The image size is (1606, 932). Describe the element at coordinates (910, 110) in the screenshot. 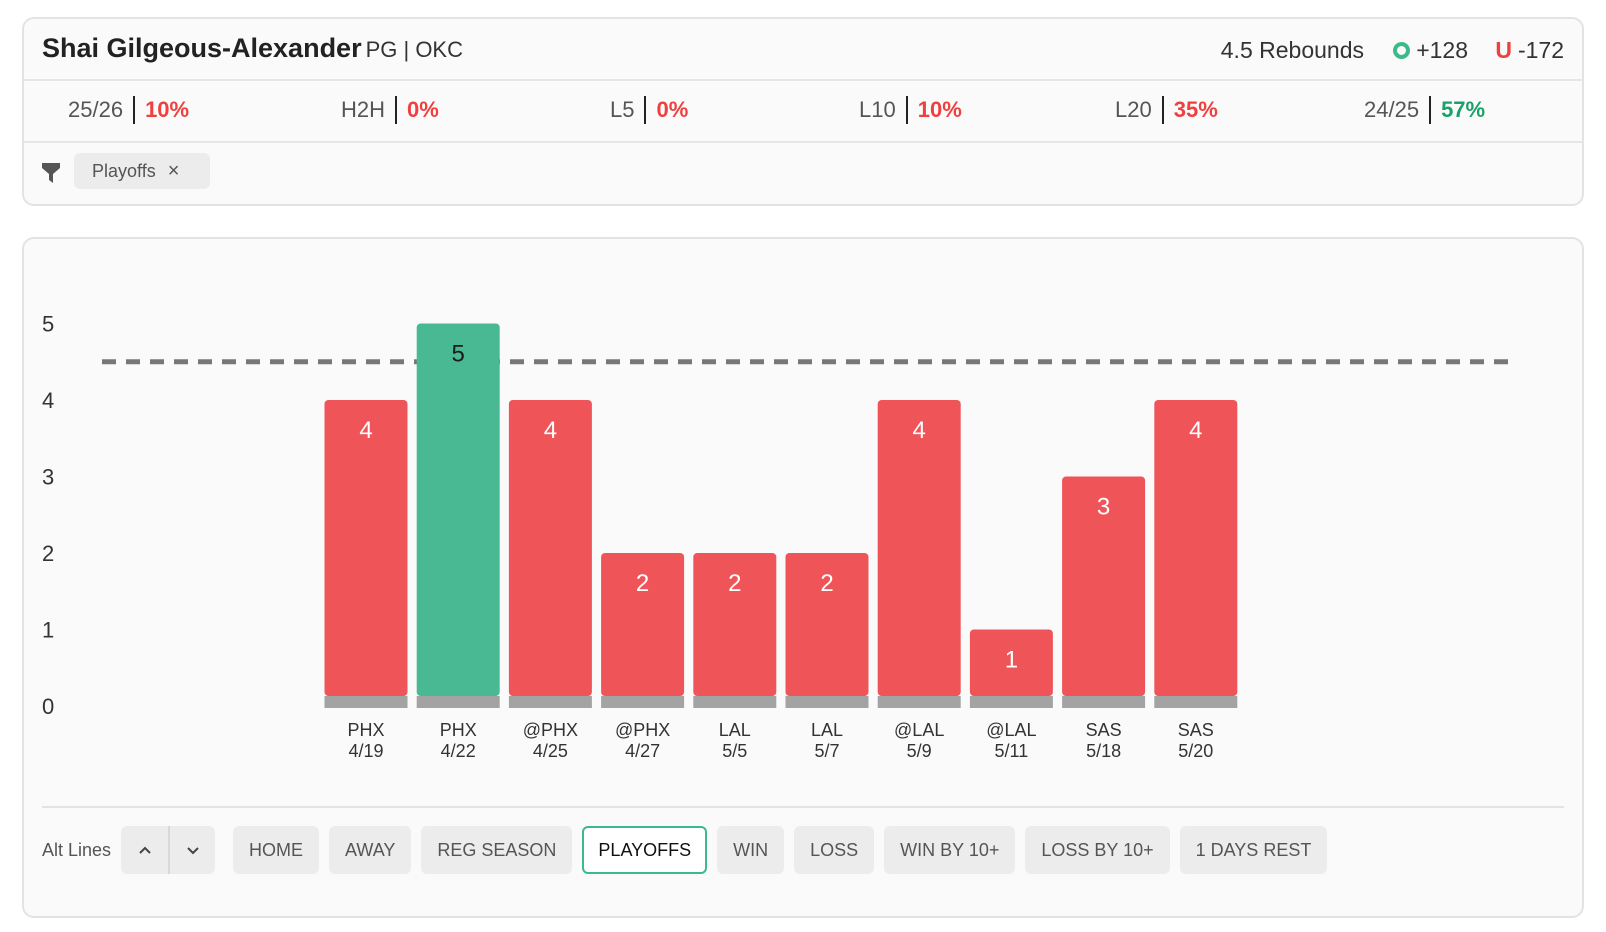

I see `stat-l10: L10 10%` at that location.